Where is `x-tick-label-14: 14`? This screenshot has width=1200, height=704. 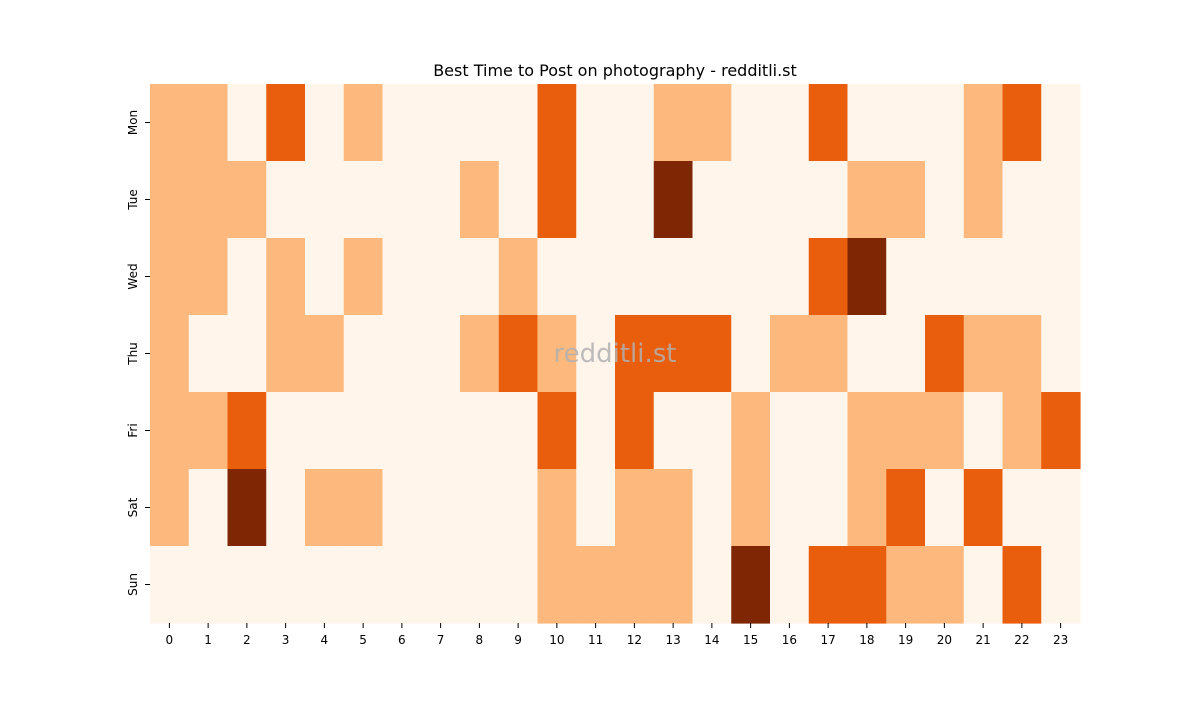
x-tick-label-14: 14 is located at coordinates (711, 640).